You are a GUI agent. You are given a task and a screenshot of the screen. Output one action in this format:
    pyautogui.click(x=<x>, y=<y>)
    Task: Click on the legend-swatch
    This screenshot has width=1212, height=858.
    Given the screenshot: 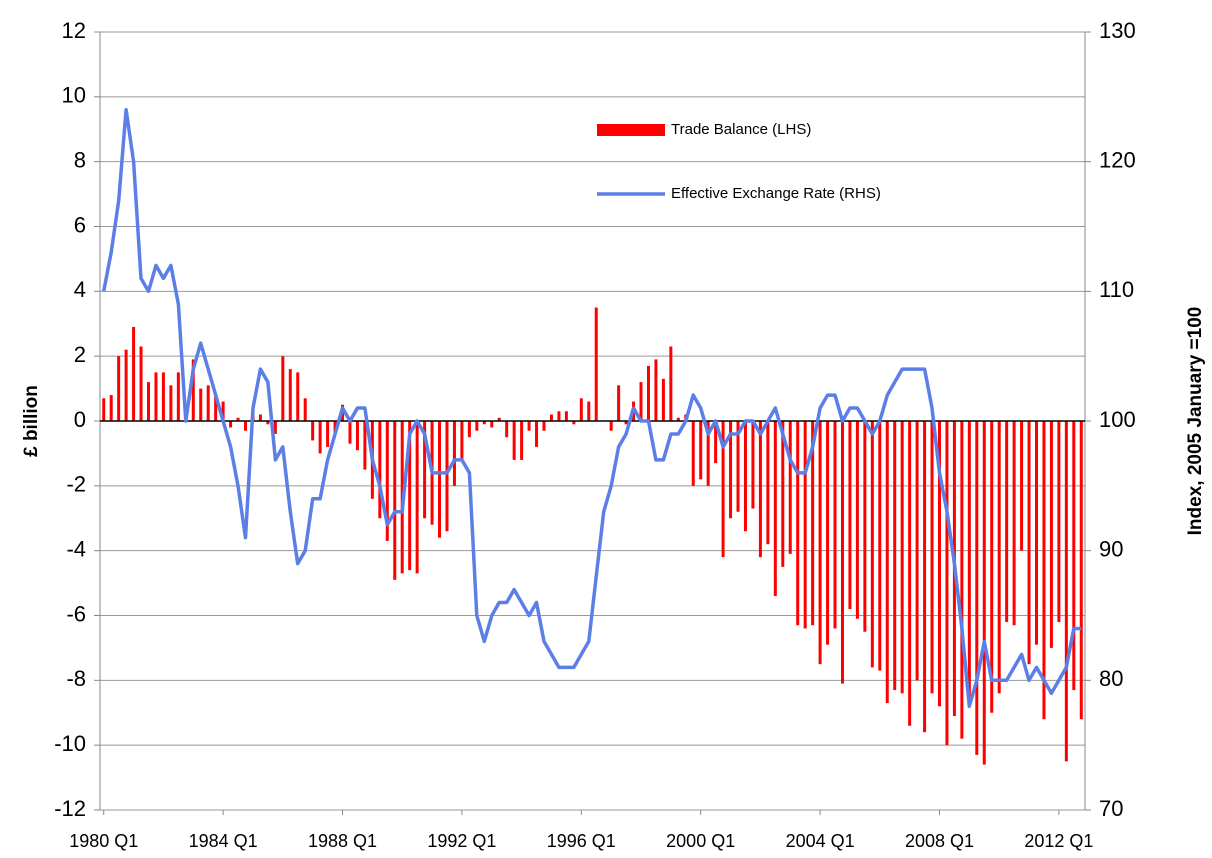 What is the action you would take?
    pyautogui.click(x=631, y=130)
    